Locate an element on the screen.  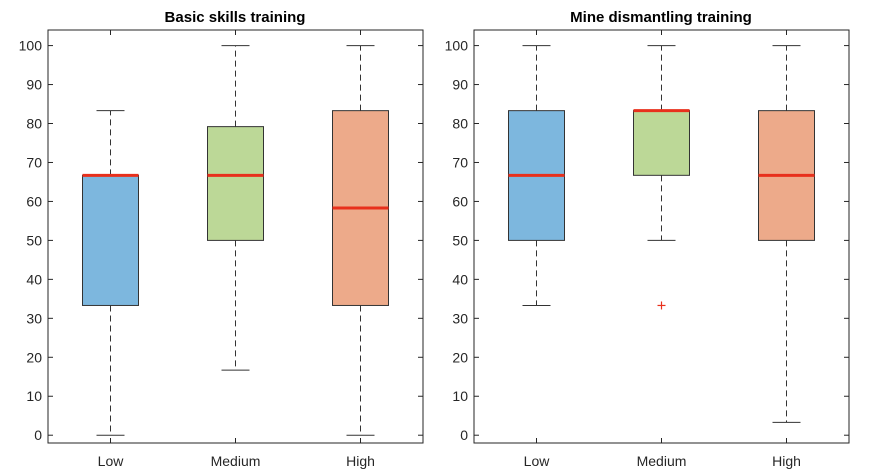
outlier-marker is located at coordinates (661, 305).